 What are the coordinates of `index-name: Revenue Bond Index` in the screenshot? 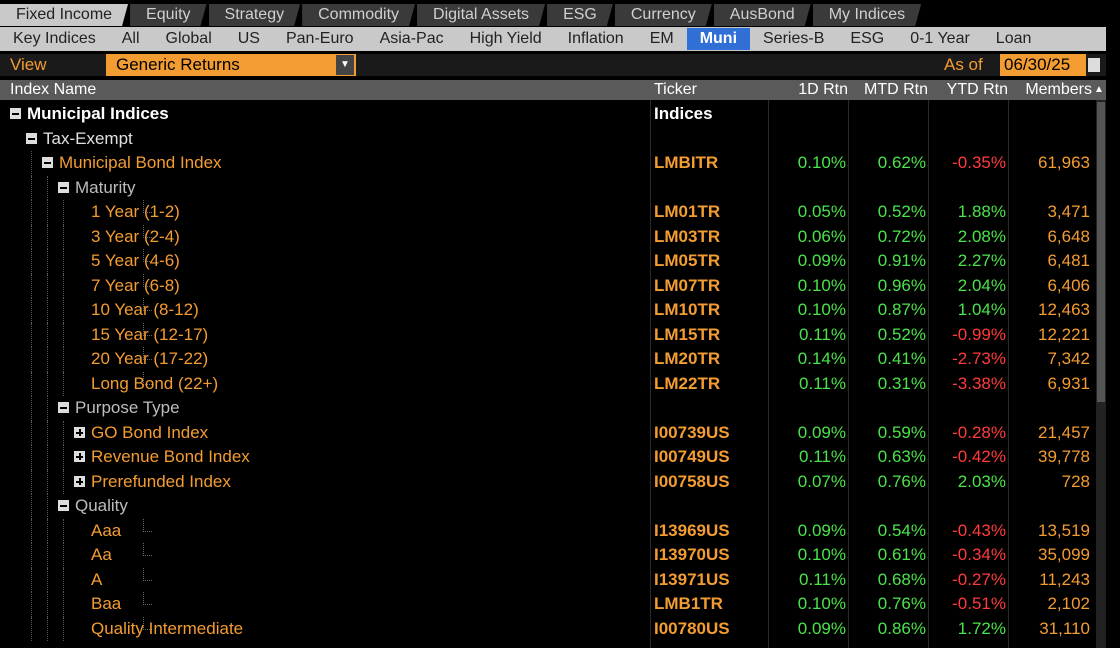 It's located at (170, 456).